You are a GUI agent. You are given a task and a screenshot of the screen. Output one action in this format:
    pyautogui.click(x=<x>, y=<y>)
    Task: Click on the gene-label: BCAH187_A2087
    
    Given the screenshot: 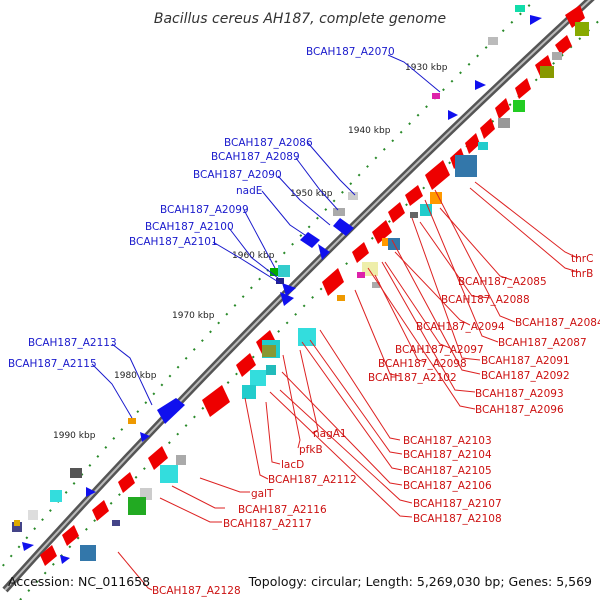 What is the action you would take?
    pyautogui.click(x=542, y=343)
    